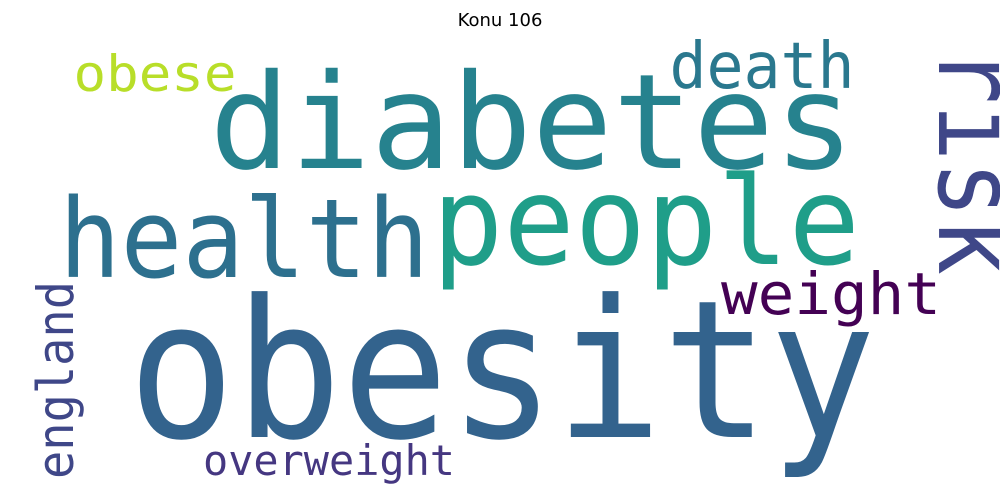 The width and height of the screenshot is (1000, 500). What do you see at coordinates (155, 74) in the screenshot?
I see `word-obese: obese` at bounding box center [155, 74].